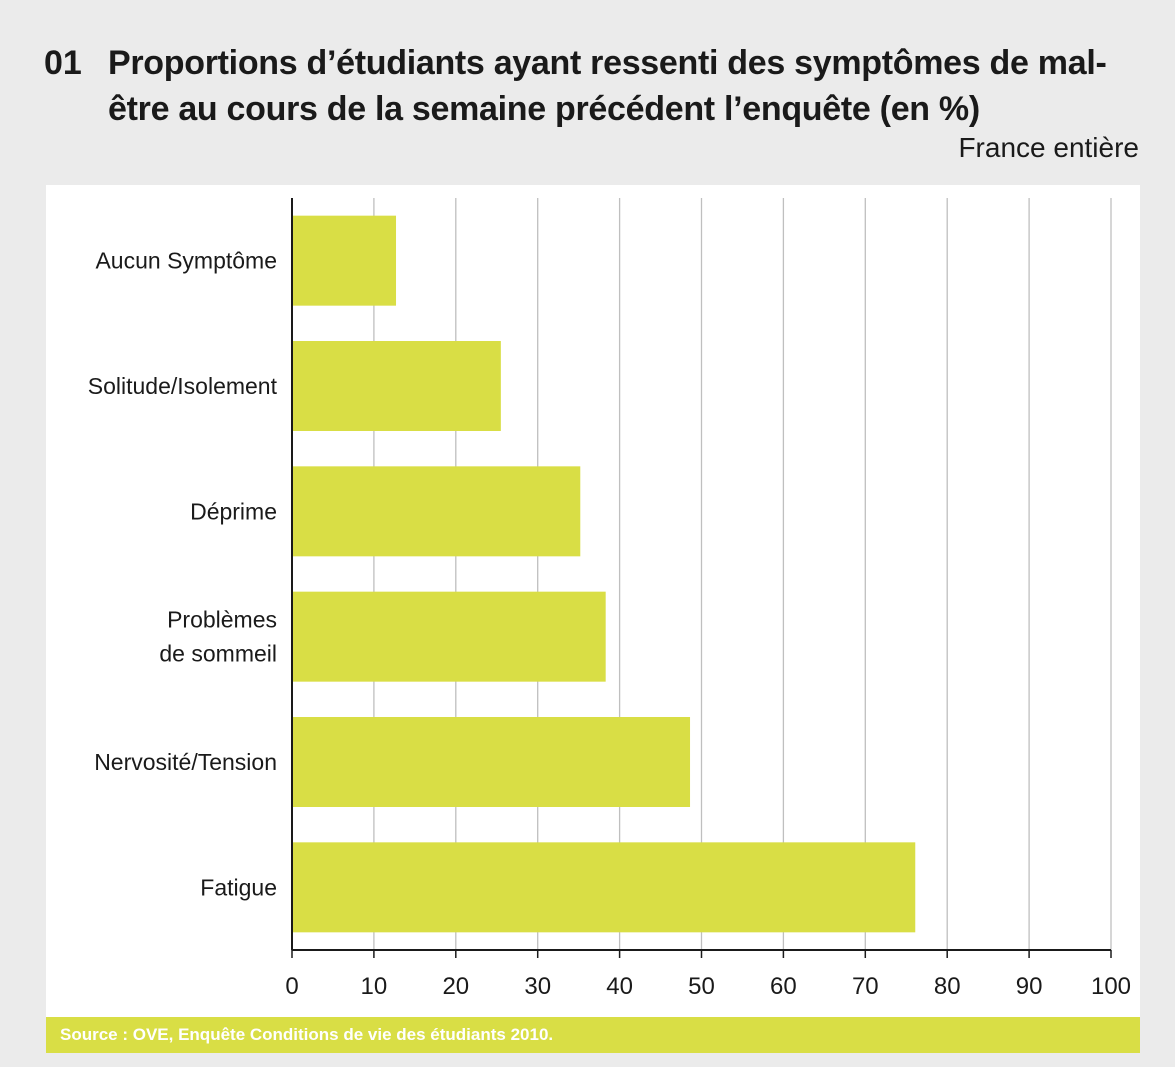  I want to click on x-tick-label: 70, so click(865, 986).